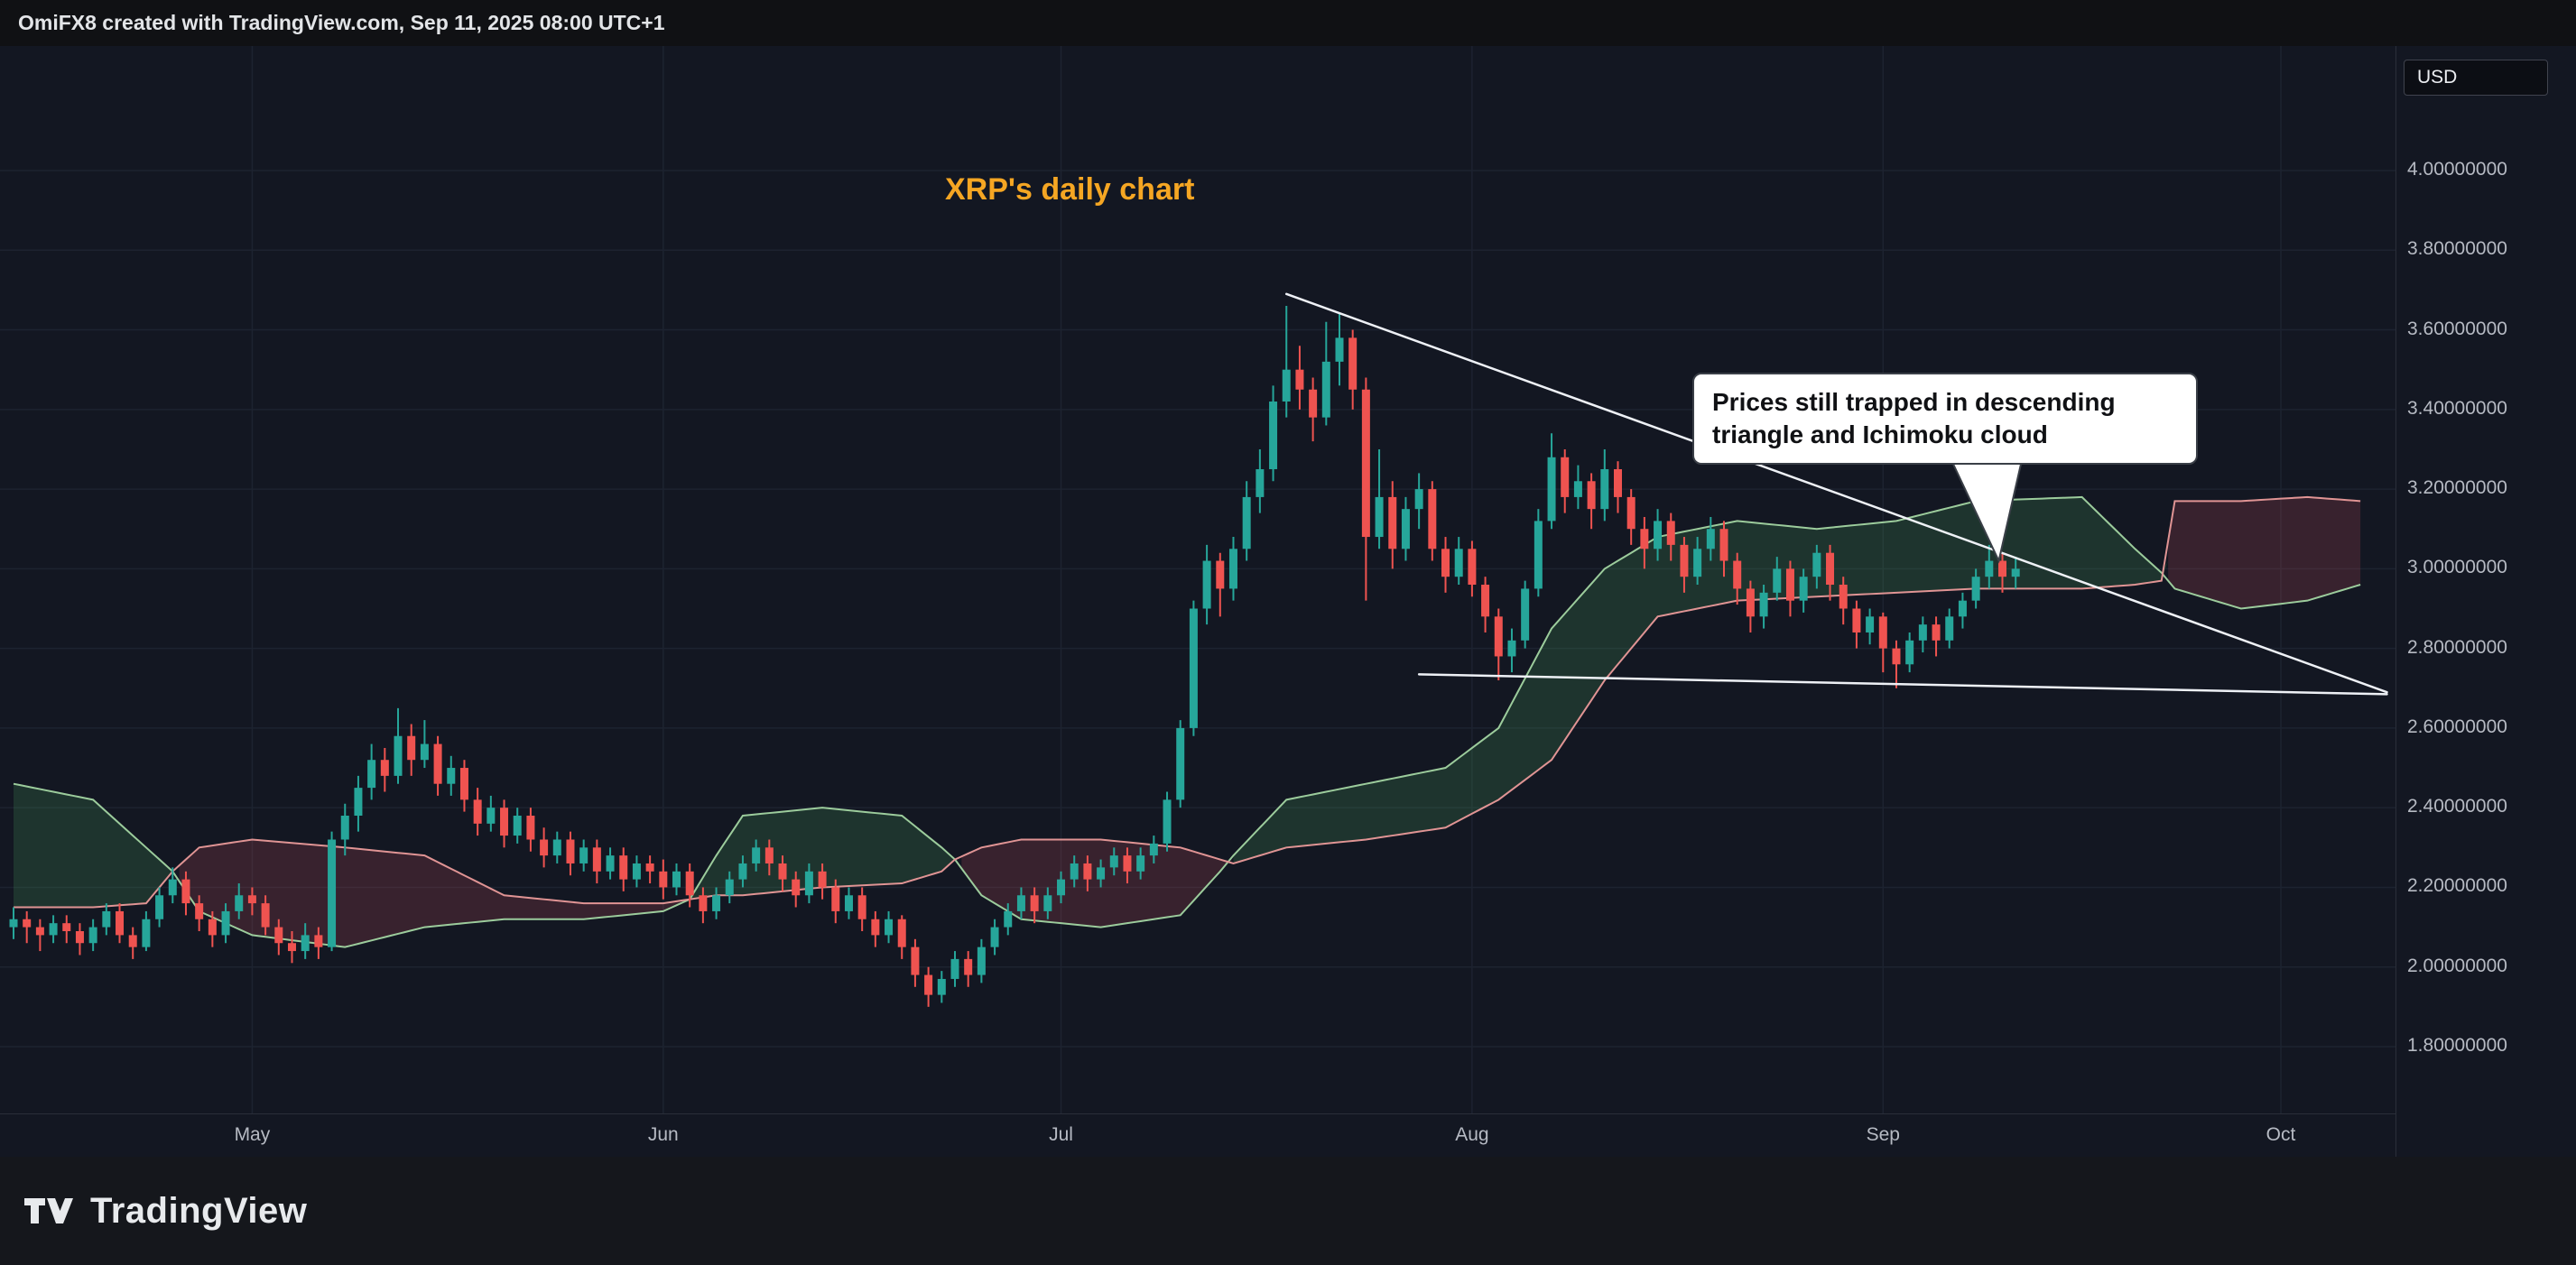 The image size is (2576, 1265). Describe the element at coordinates (2476, 78) in the screenshot. I see `currency-toggle-button: USD` at that location.